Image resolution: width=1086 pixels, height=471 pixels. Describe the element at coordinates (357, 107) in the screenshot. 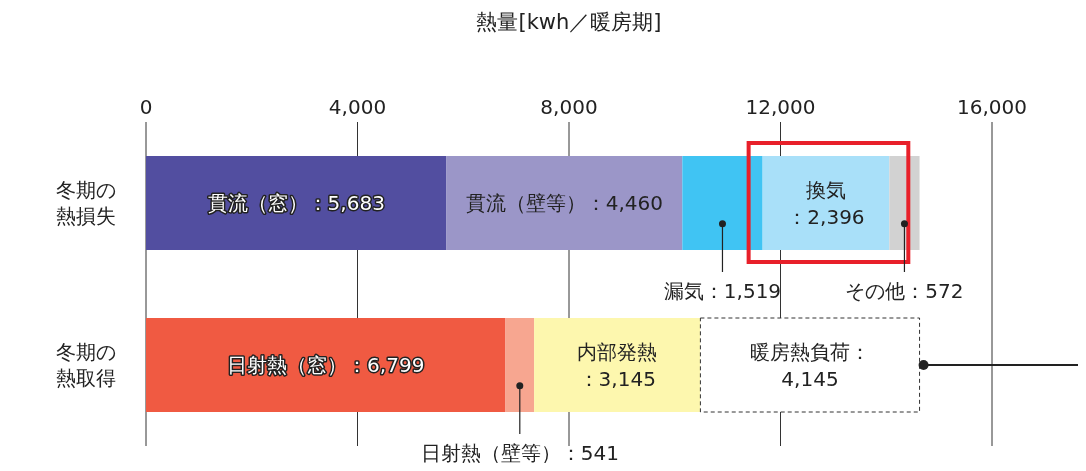

I see `x-tick-label: 4,000` at that location.